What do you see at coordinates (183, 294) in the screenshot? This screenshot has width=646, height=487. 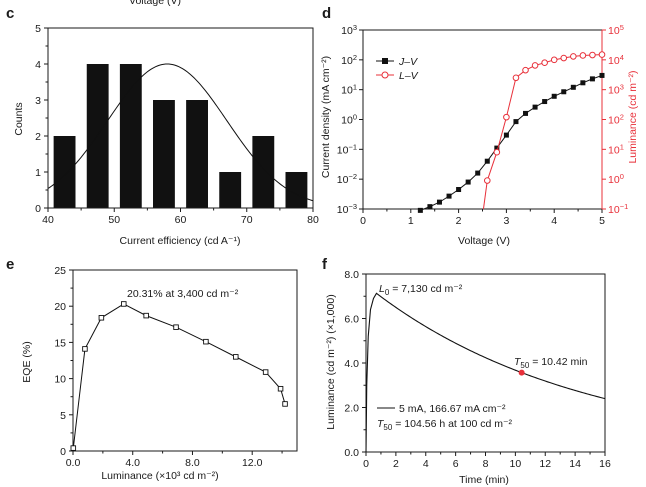 I see `panel-e-annotation: 20.31% at 3,400 cd m⁻²` at bounding box center [183, 294].